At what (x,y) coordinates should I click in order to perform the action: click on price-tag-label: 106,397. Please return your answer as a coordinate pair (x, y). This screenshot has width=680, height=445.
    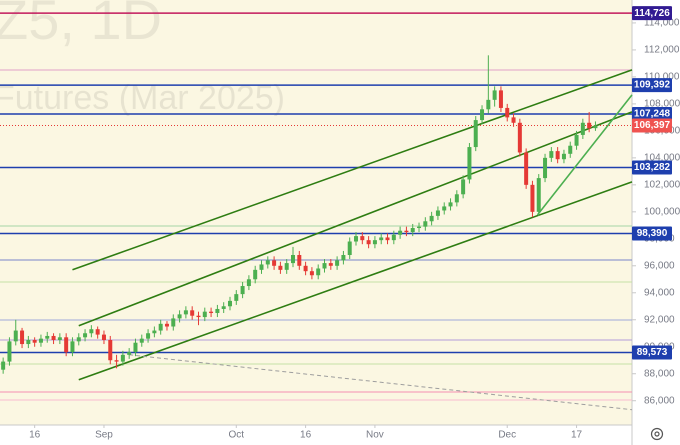
    Looking at the image, I should click on (652, 125).